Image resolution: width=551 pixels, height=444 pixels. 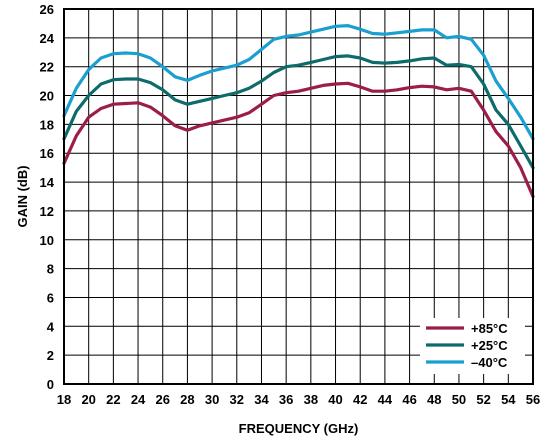 I want to click on x-tick-label: 18, so click(x=64, y=399).